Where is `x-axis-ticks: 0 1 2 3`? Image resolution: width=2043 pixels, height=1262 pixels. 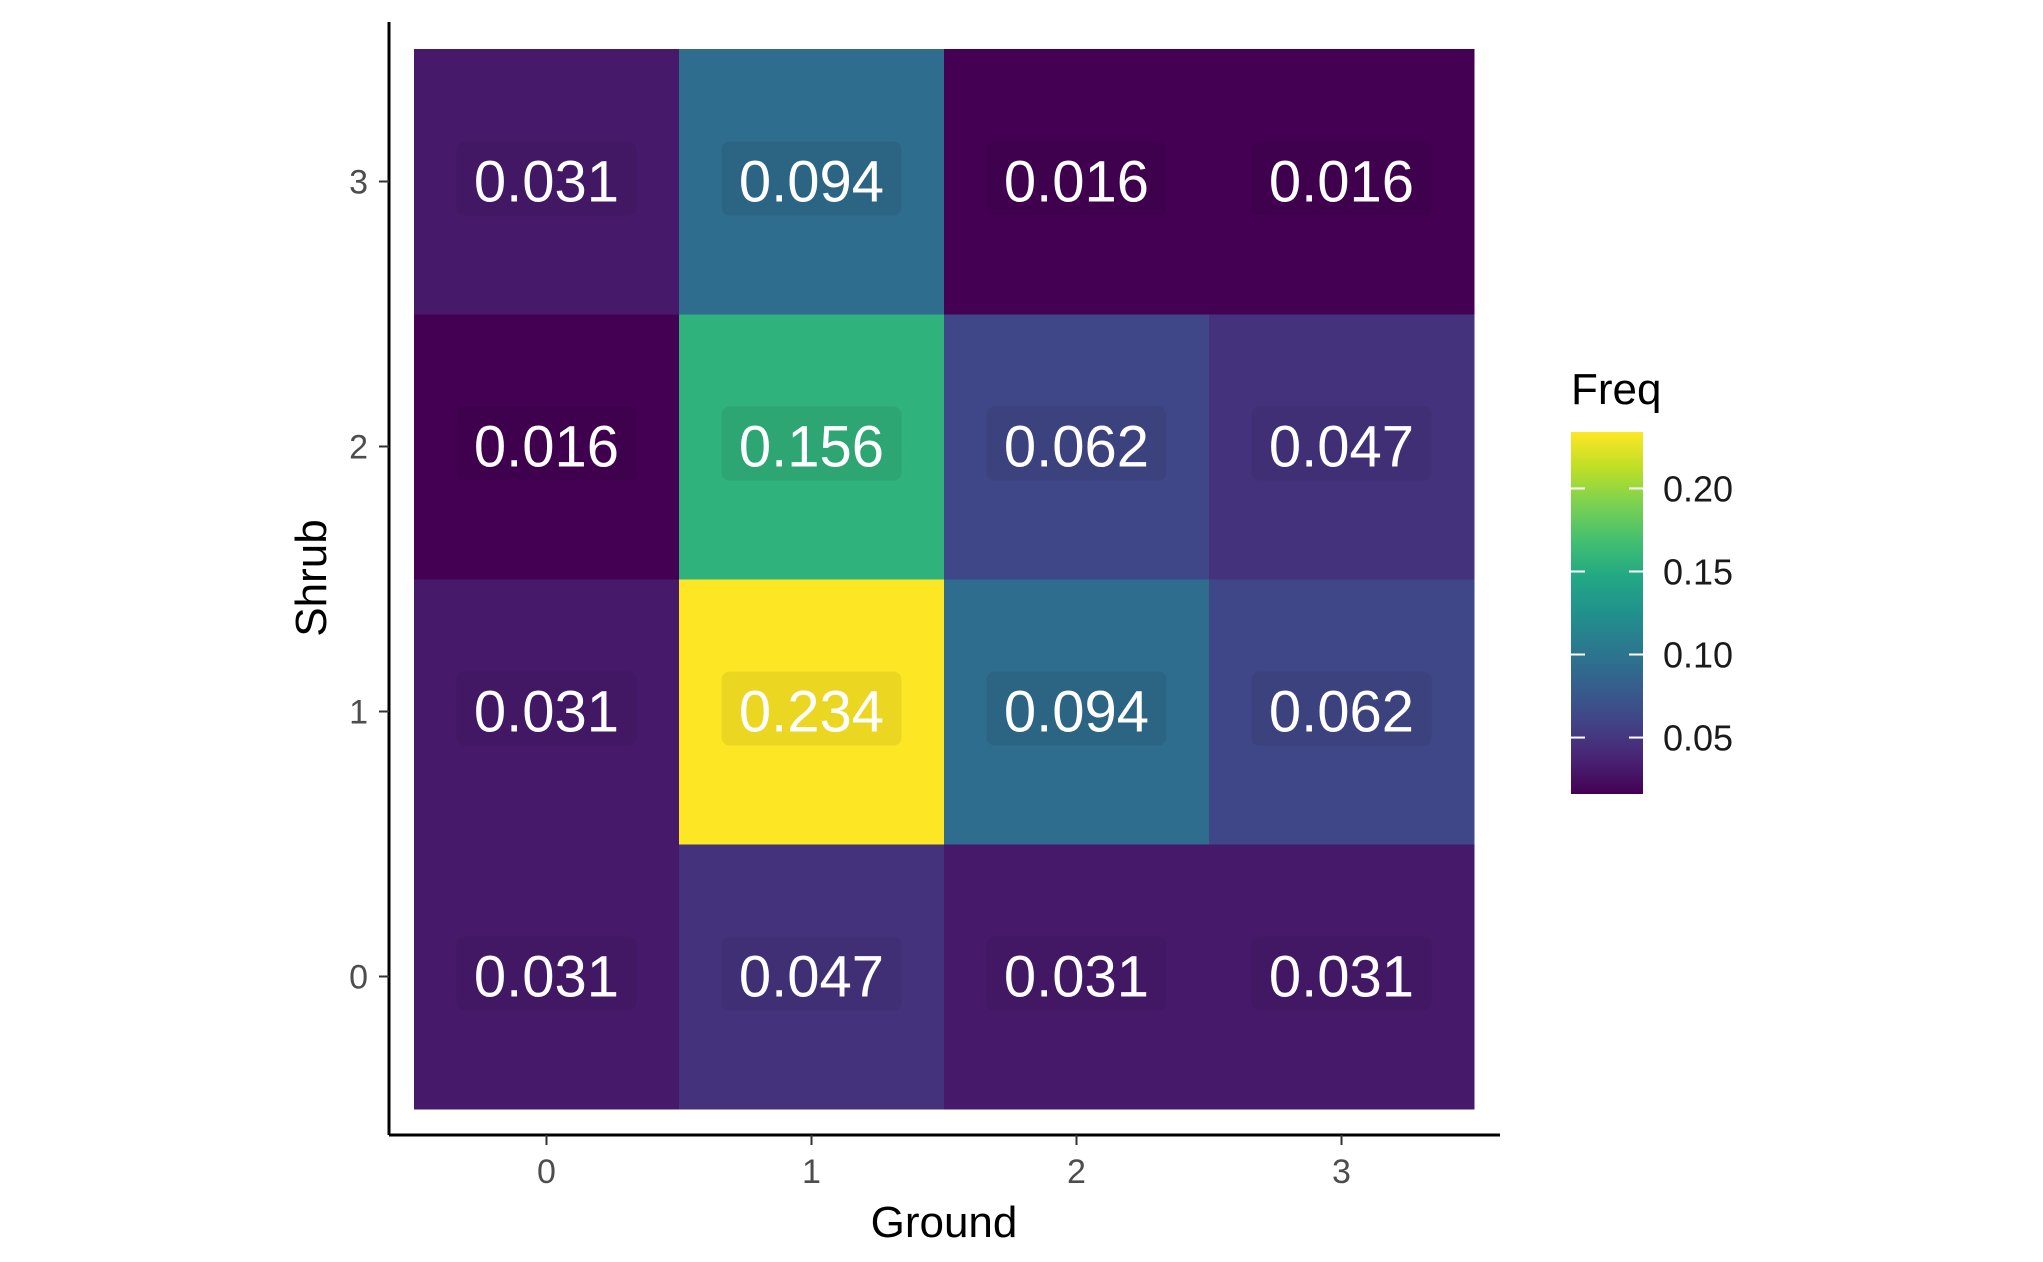 x-axis-ticks: 0 1 2 3 is located at coordinates (944, 1163).